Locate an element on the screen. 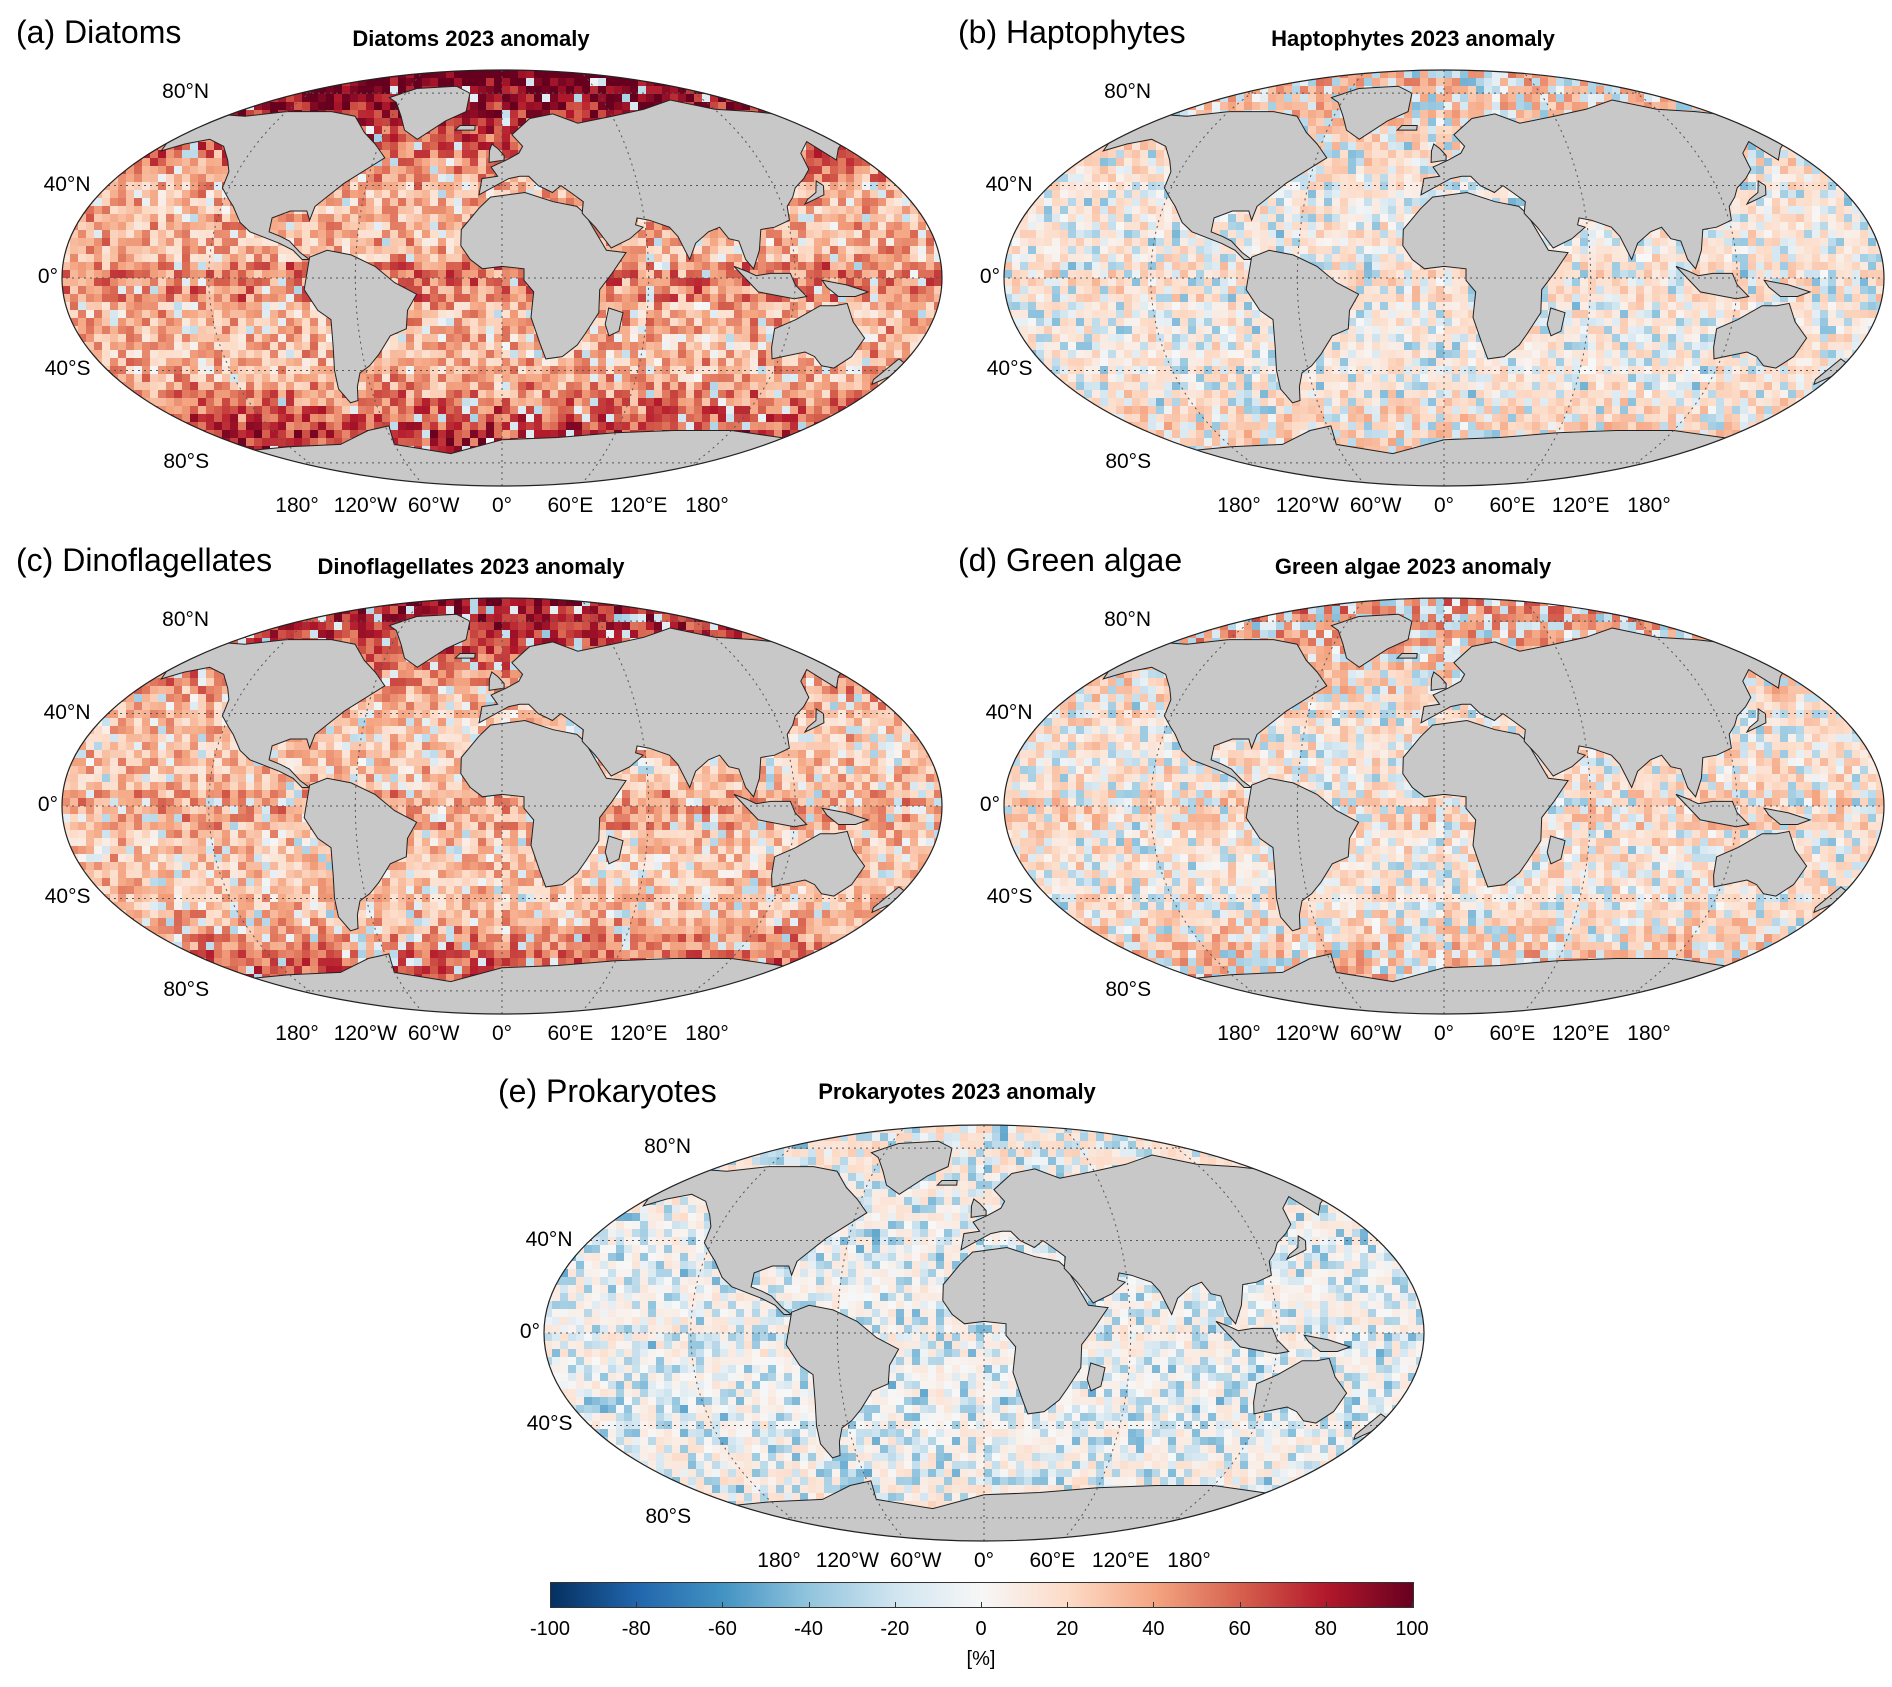  panel-label: (b) Haptophytes is located at coordinates (1072, 32).